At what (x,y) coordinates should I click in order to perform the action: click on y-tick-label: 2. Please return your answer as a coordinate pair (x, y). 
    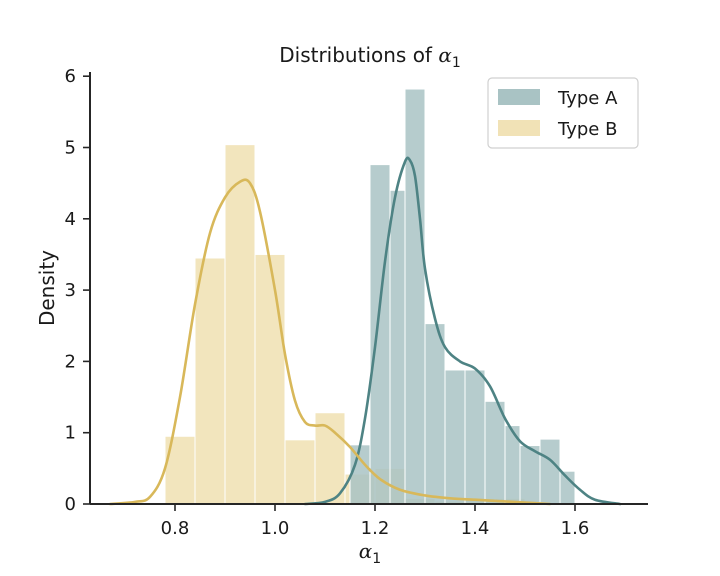
    Looking at the image, I should click on (70, 361).